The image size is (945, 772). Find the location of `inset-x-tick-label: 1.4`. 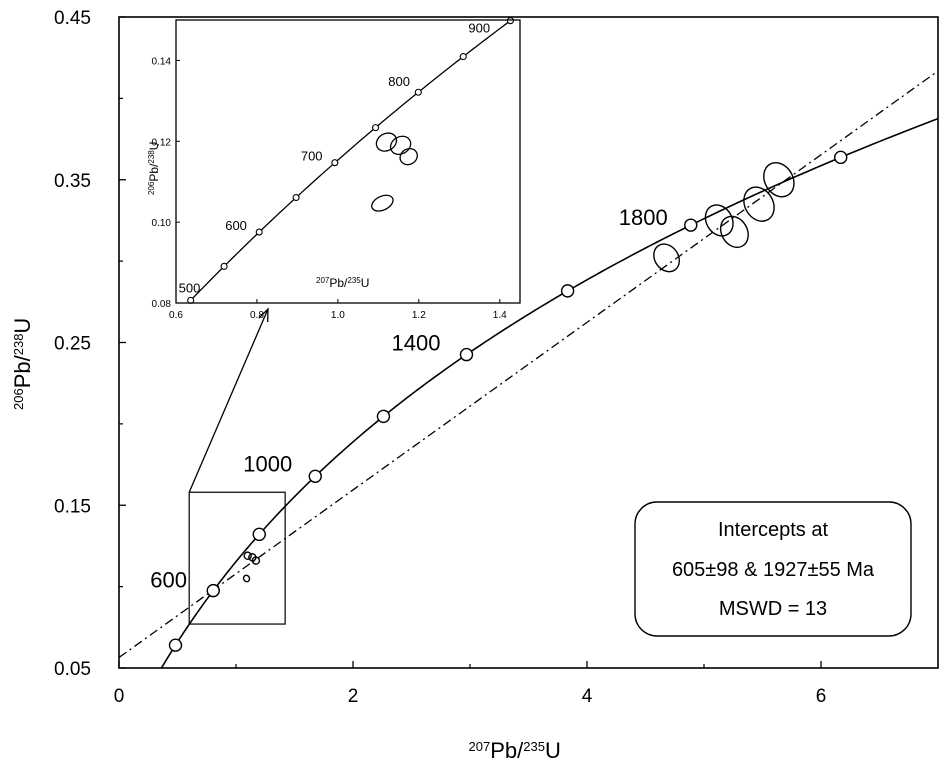

inset-x-tick-label: 1.4 is located at coordinates (500, 315).